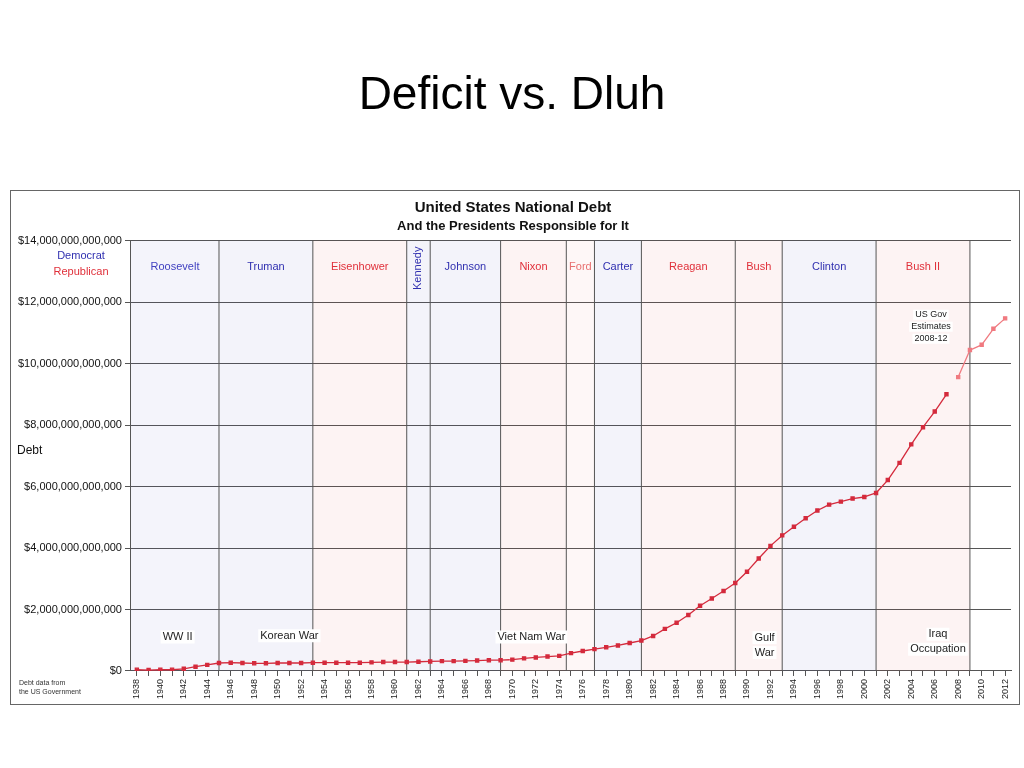 The width and height of the screenshot is (1024, 768). Describe the element at coordinates (618, 265) in the screenshot. I see `band-label: Carter` at that location.